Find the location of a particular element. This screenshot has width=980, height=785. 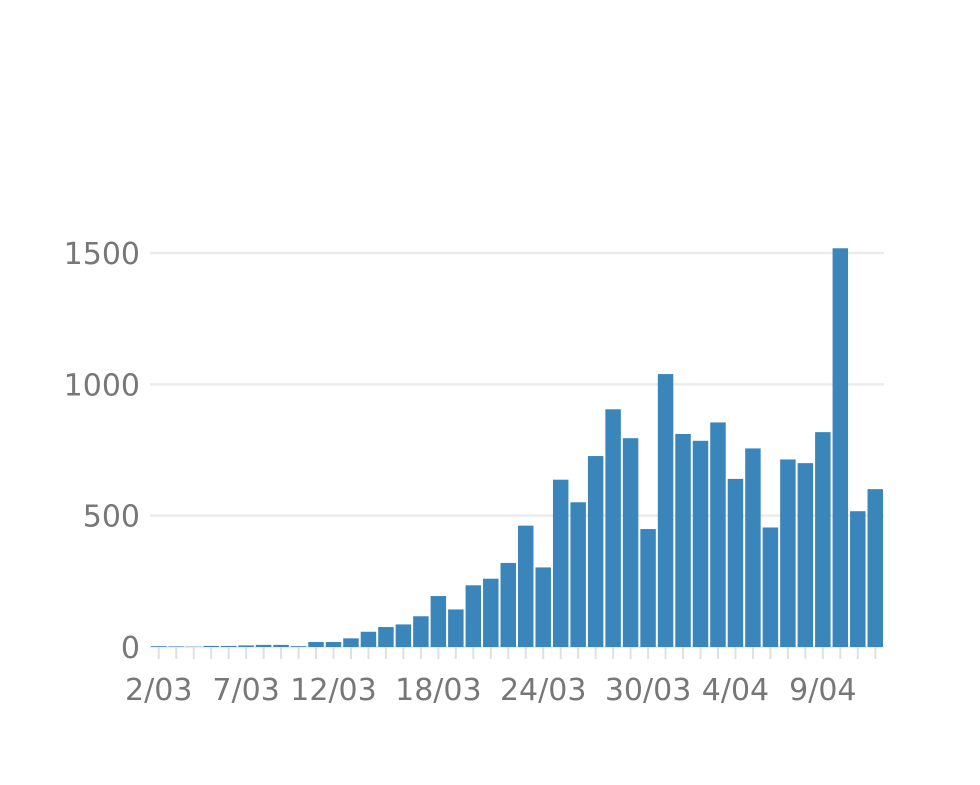

y-tick-label: 500 is located at coordinates (111, 517).